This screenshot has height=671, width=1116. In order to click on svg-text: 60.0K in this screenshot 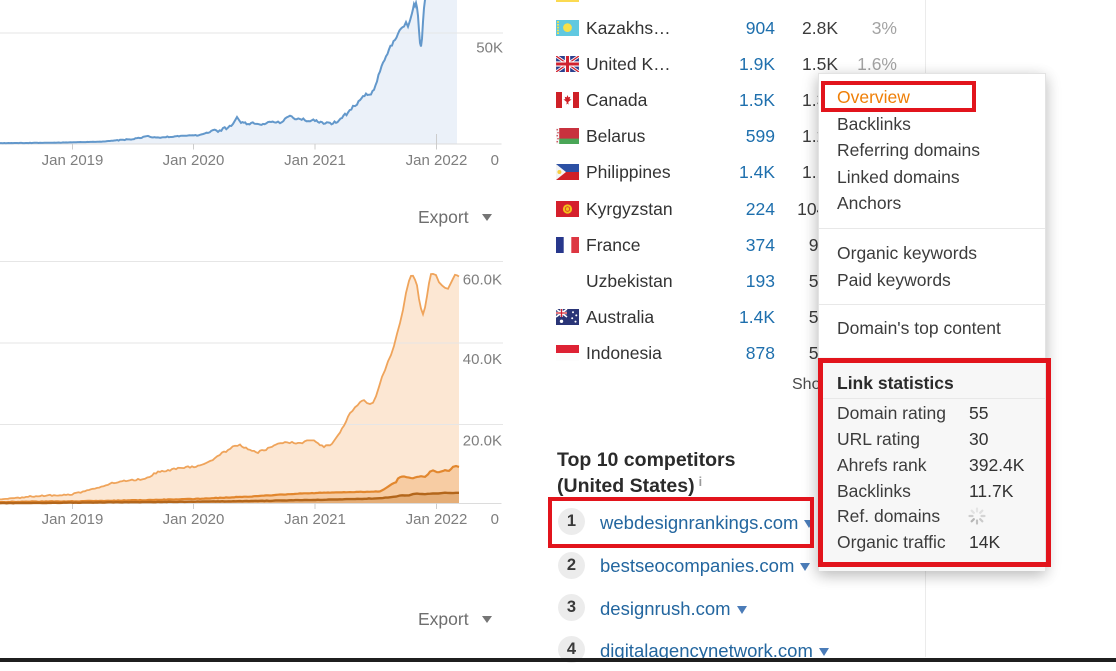, I will do `click(482, 280)`.